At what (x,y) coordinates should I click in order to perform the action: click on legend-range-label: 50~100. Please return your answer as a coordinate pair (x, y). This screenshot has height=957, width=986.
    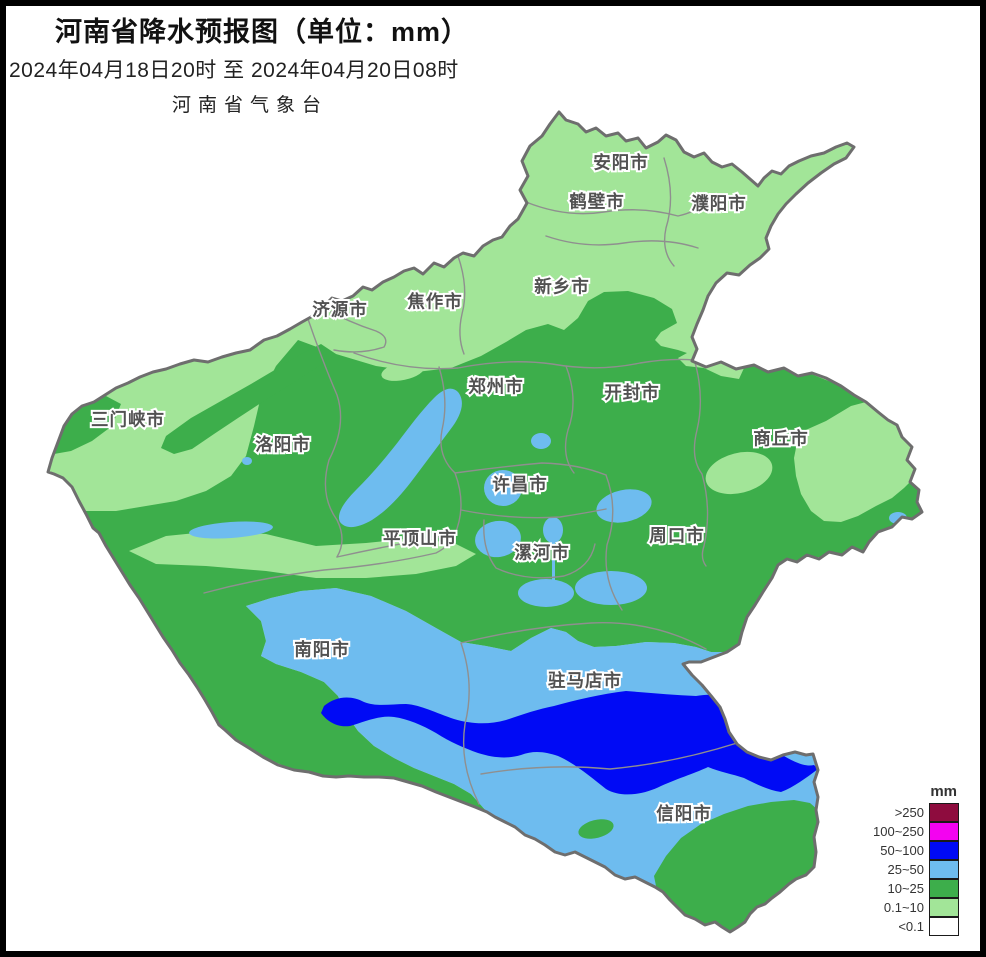
    Looking at the image, I should click on (902, 850).